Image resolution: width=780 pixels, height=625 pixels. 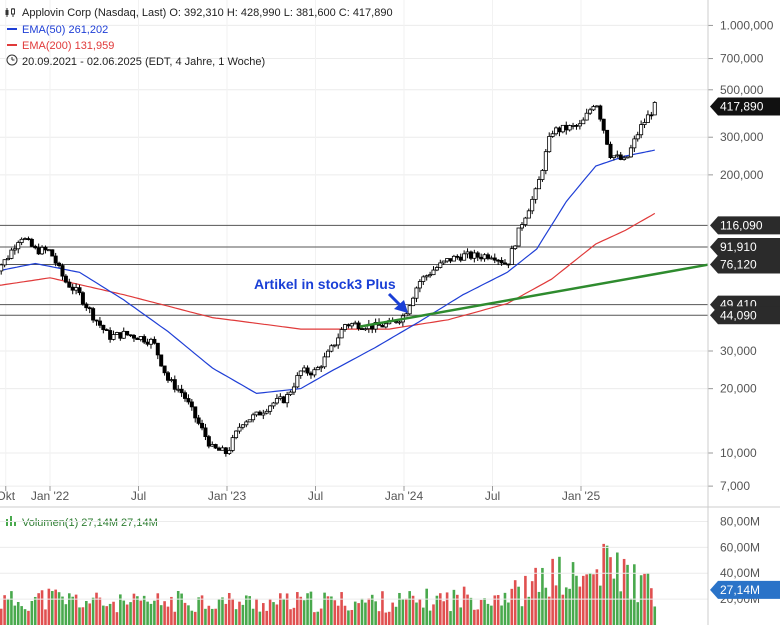 I want to click on annotation-arrow, so click(x=397, y=302).